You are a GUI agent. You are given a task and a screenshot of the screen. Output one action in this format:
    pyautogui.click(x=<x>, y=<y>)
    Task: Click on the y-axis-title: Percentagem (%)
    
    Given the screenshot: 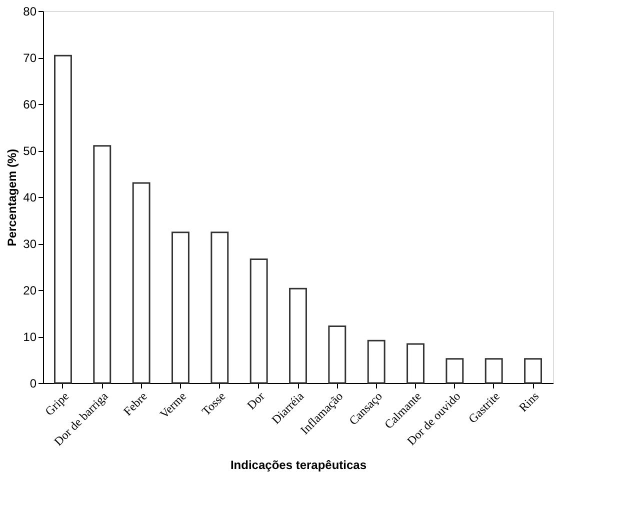 What is the action you would take?
    pyautogui.click(x=12, y=197)
    